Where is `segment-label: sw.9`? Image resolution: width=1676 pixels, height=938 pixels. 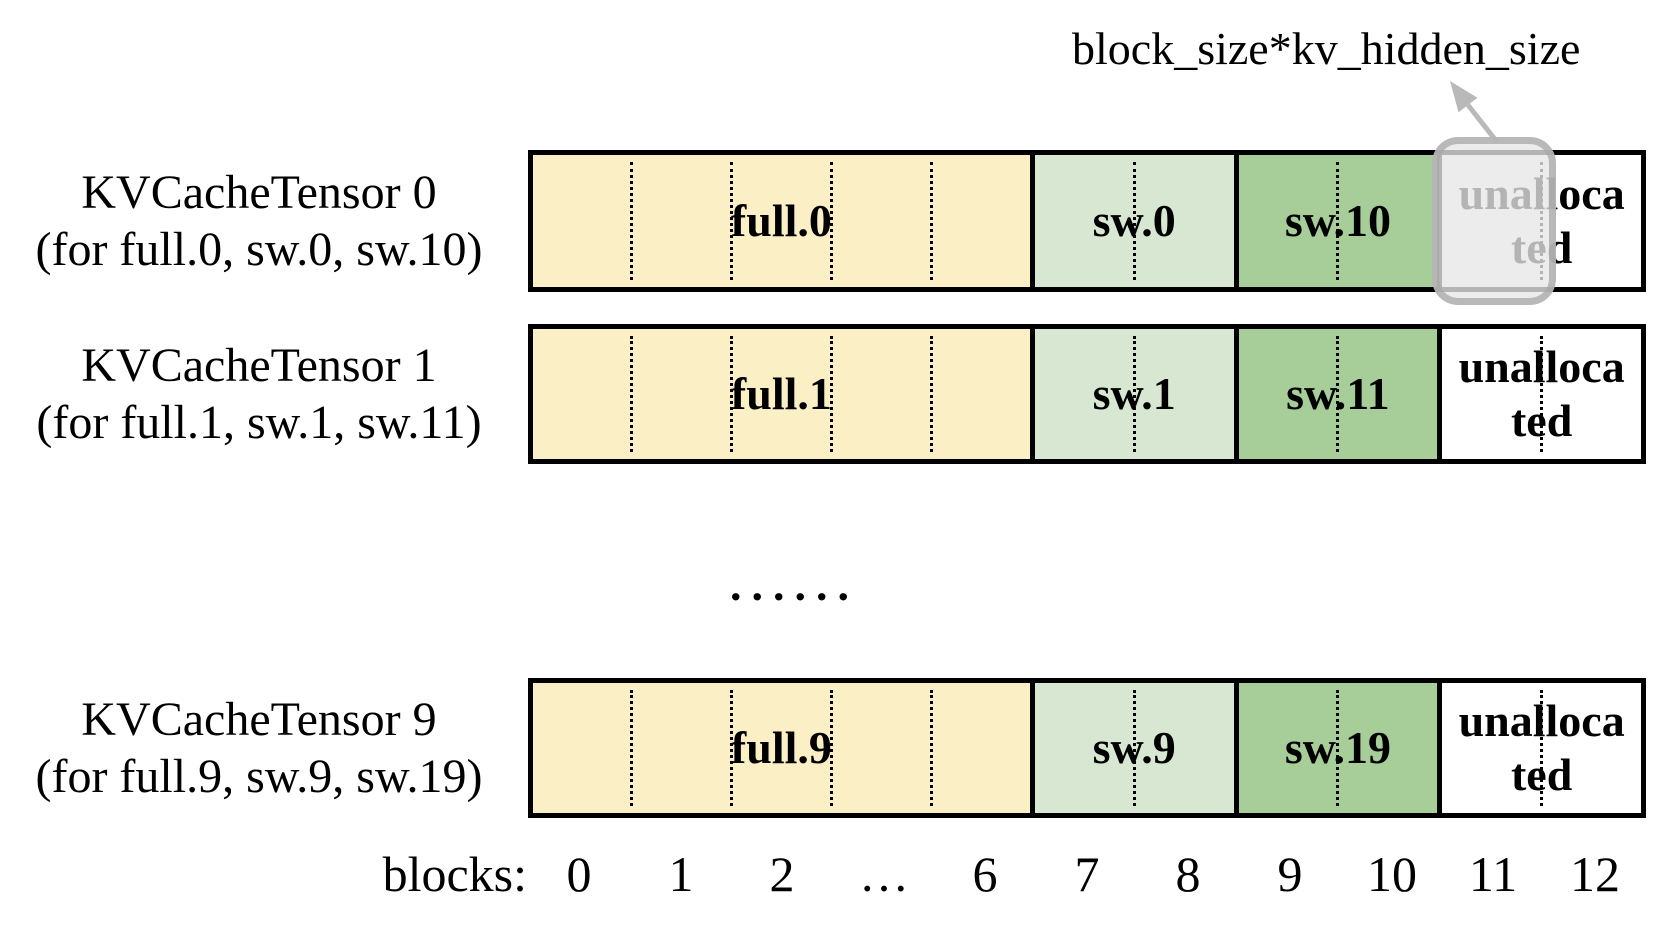 segment-label: sw.9 is located at coordinates (1134, 747).